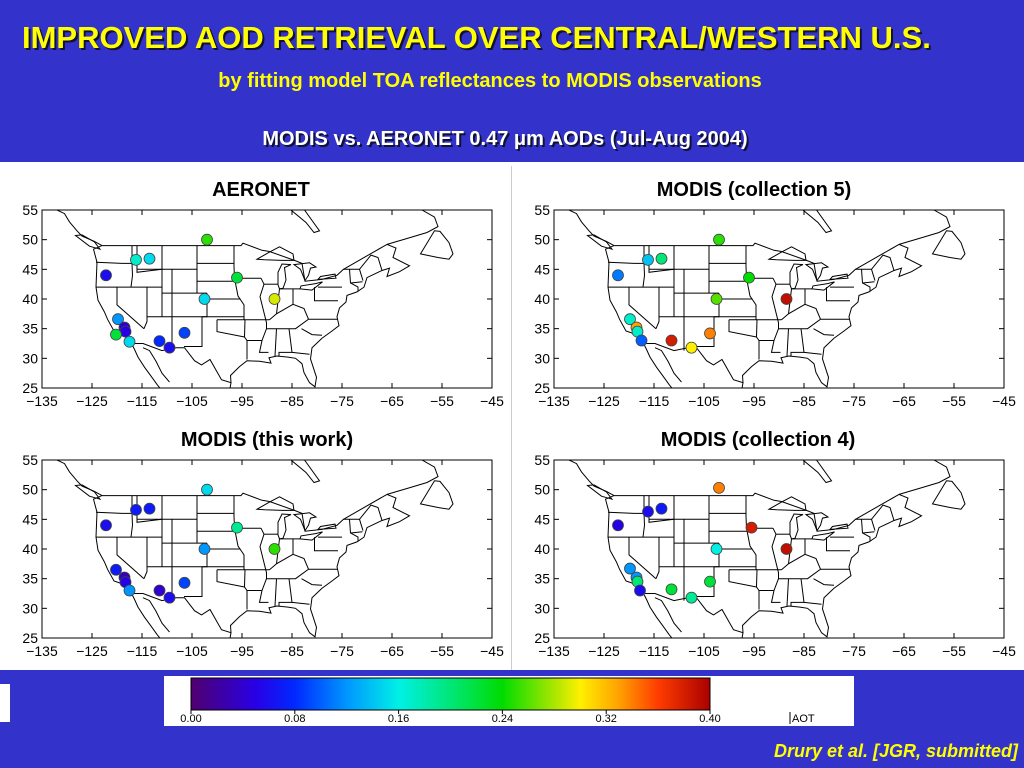  Describe the element at coordinates (823, 286) in the screenshot. I see `lake-erie` at that location.